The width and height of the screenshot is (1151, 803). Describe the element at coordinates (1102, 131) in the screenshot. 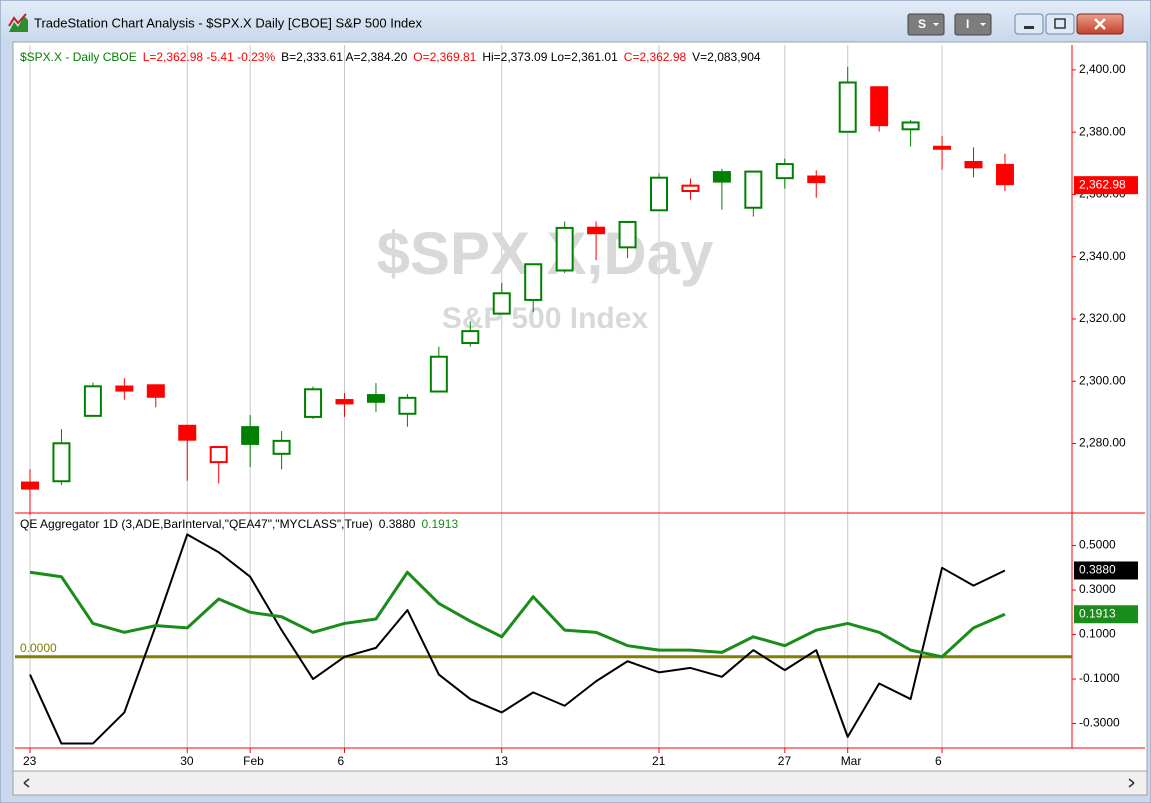

I see `y-tick-label: 2,380.00` at that location.